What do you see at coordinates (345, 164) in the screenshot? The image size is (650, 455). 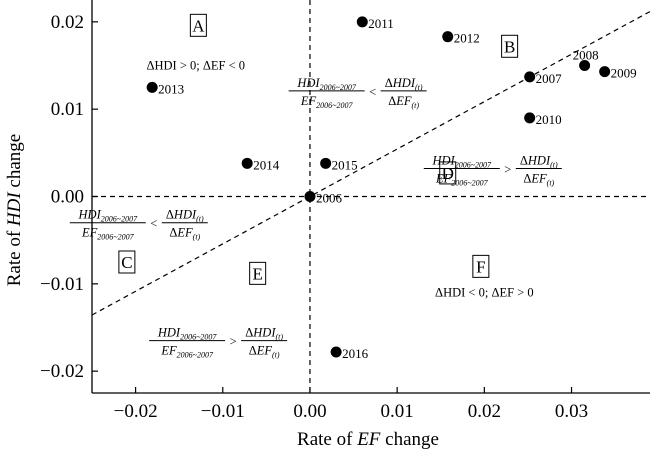 I see `point-label: 2015` at bounding box center [345, 164].